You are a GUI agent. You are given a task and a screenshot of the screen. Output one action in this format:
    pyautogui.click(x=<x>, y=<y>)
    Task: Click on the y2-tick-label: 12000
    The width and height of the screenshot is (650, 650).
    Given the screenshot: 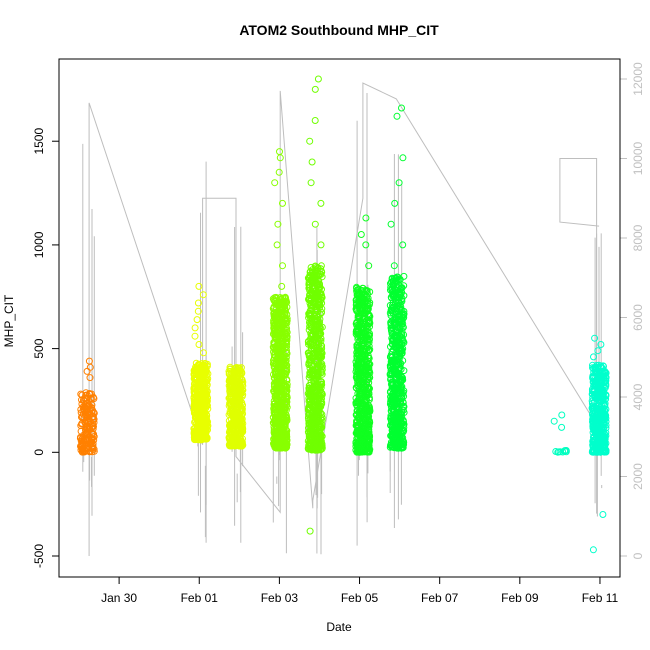 What is the action you would take?
    pyautogui.click(x=638, y=79)
    